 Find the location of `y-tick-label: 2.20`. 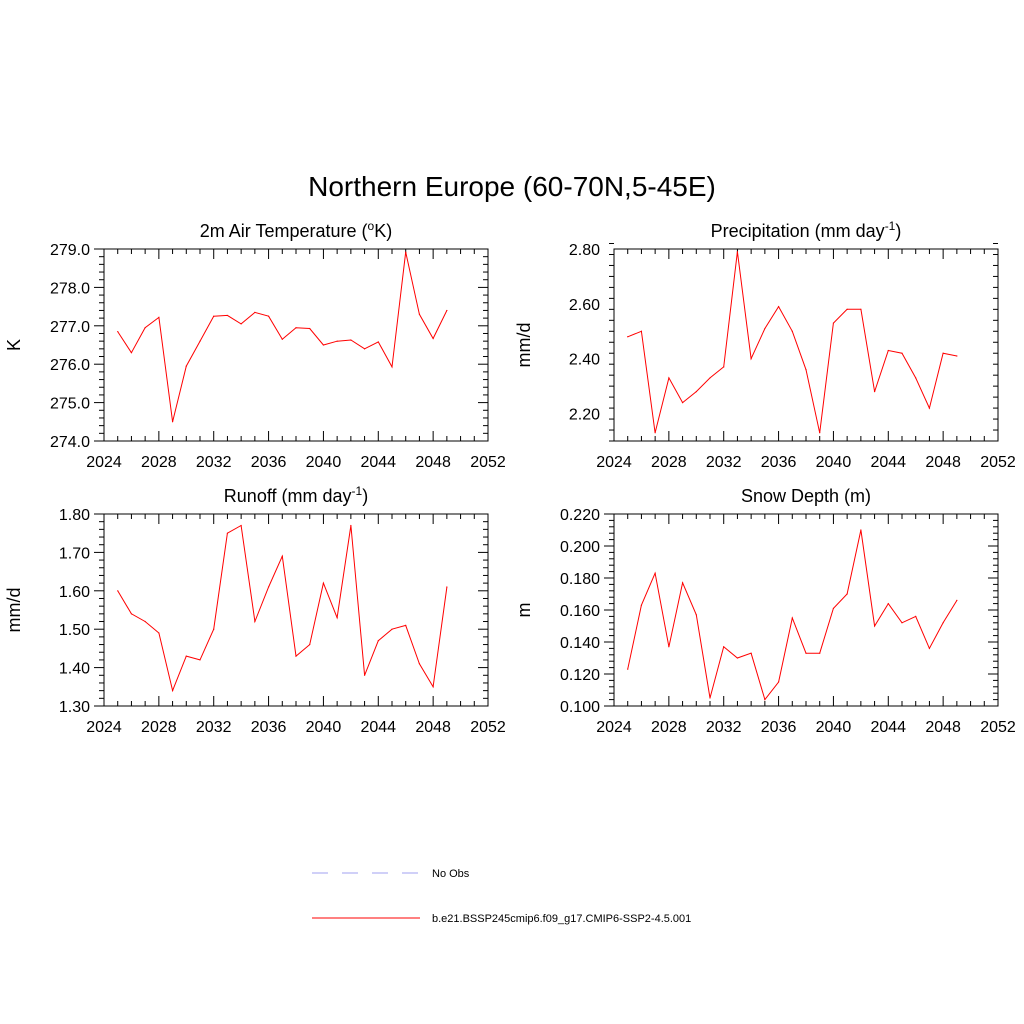

y-tick-label: 2.20 is located at coordinates (584, 415).